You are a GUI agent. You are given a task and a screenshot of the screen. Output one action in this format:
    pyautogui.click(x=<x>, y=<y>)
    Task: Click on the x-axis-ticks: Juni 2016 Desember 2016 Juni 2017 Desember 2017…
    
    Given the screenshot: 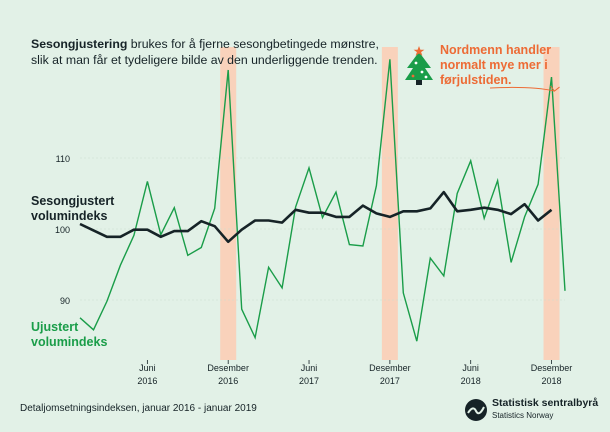 What is the action you would take?
    pyautogui.click(x=354, y=373)
    